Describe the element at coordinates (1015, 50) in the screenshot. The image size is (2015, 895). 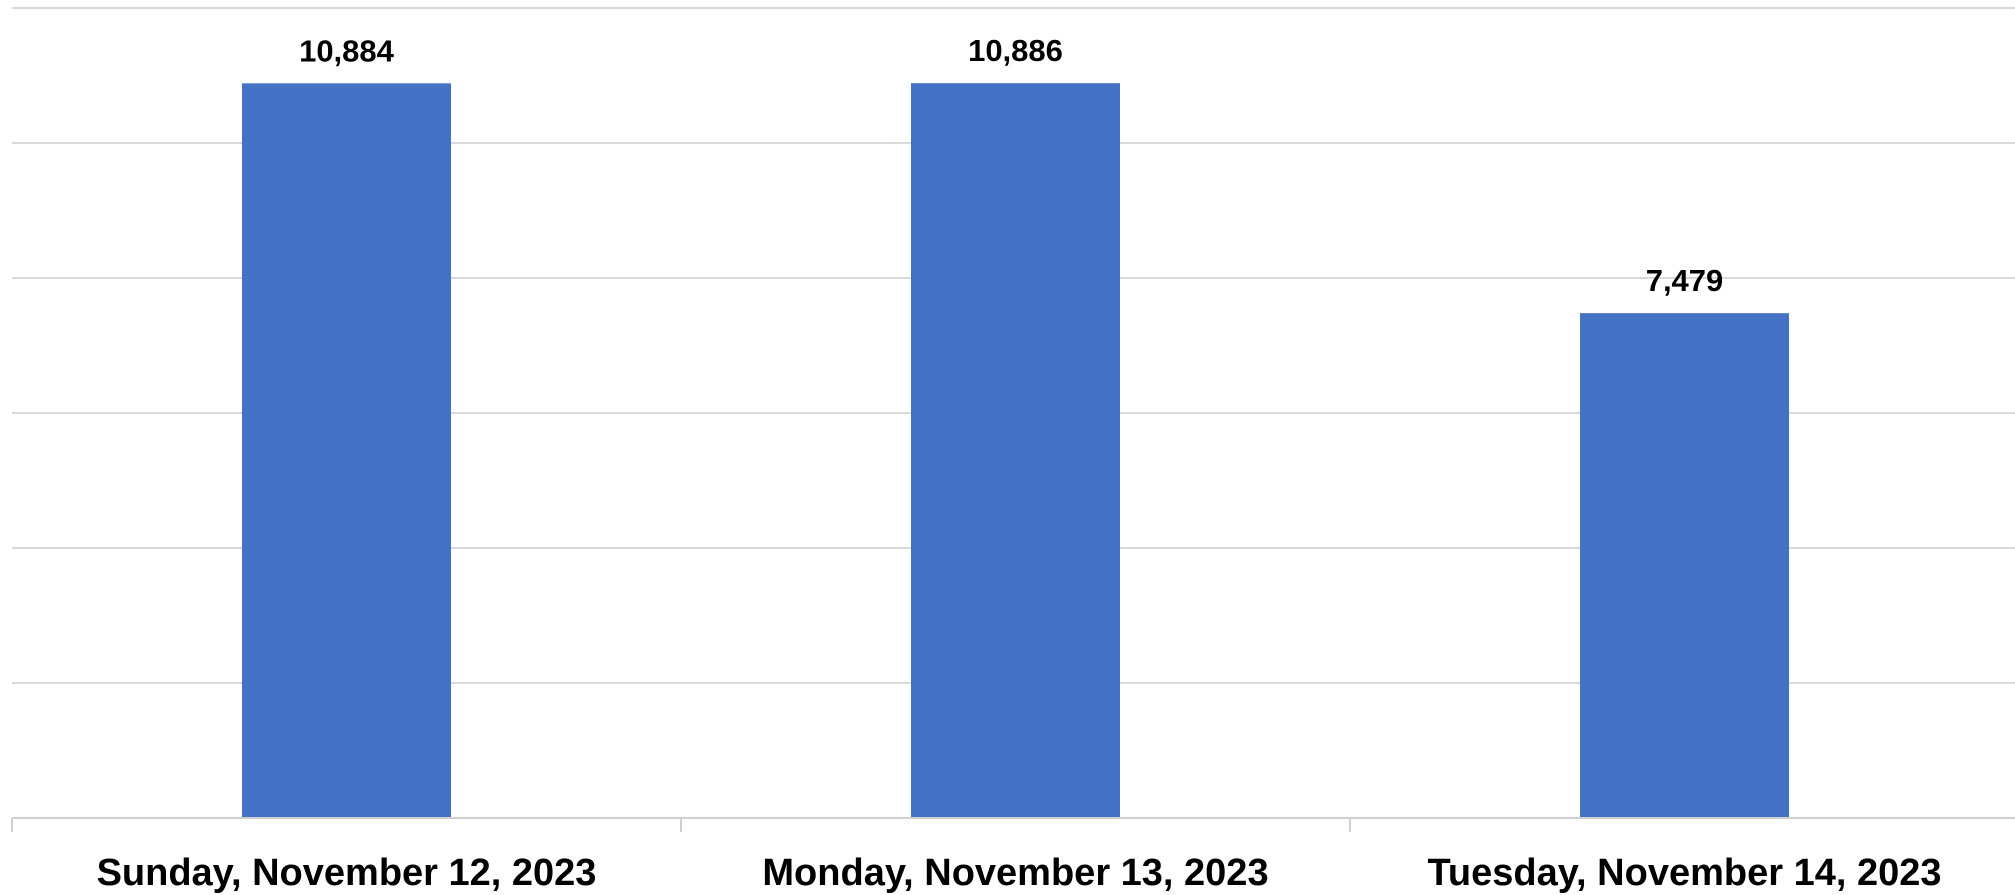
I see `data-label: 10,886` at that location.